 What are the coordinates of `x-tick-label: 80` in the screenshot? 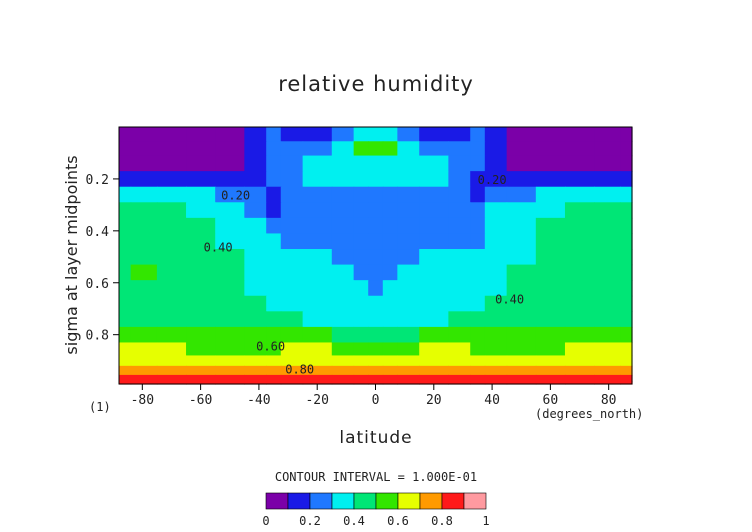 It's located at (609, 400).